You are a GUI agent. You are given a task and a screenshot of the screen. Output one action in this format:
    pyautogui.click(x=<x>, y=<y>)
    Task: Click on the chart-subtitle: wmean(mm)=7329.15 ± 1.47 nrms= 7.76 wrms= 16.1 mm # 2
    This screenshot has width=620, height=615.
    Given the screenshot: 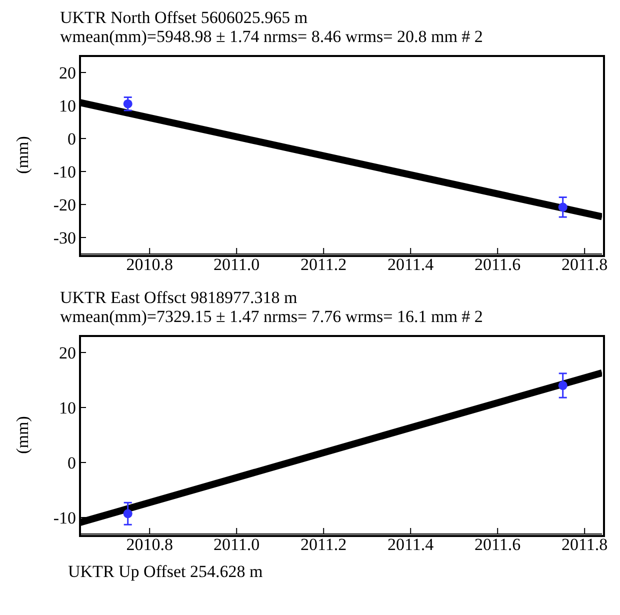 What is the action you would take?
    pyautogui.click(x=271, y=316)
    